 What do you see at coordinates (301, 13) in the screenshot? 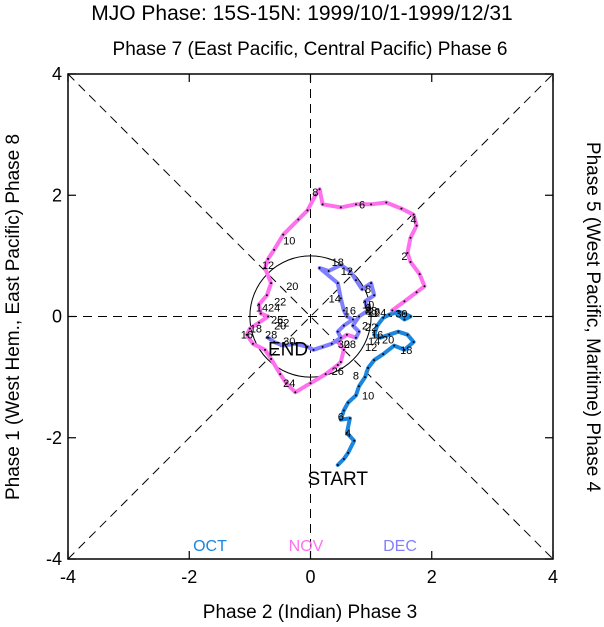
I see `chart-title: MJO Phase: 15S-15N: 1999/10/1-1999/12/31` at bounding box center [301, 13].